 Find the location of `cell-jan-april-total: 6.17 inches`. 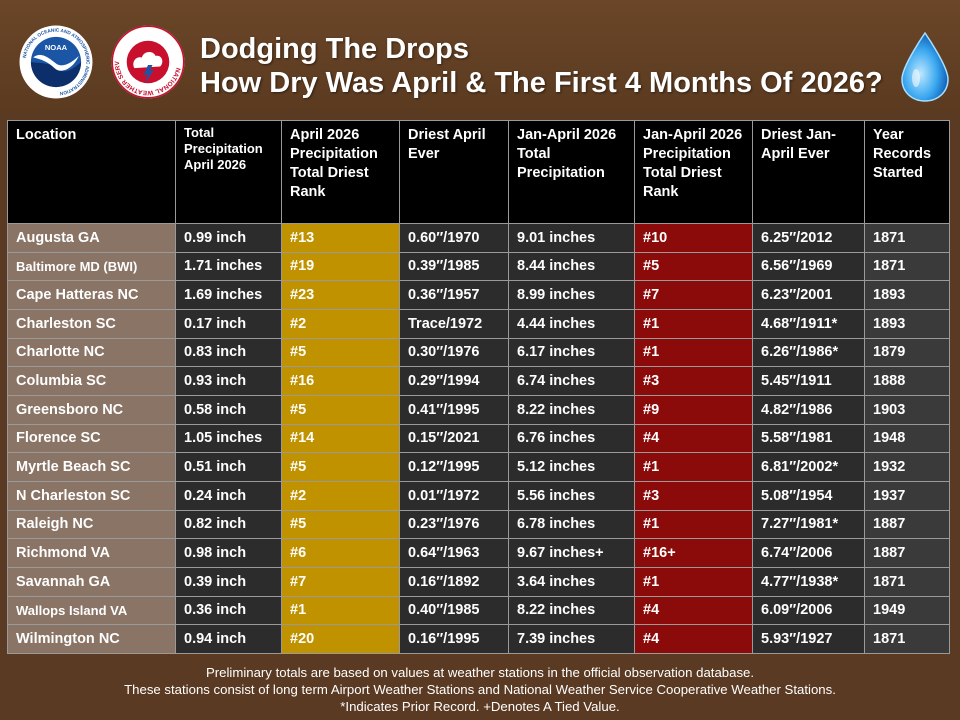

cell-jan-april-total: 6.17 inches is located at coordinates (571, 352).